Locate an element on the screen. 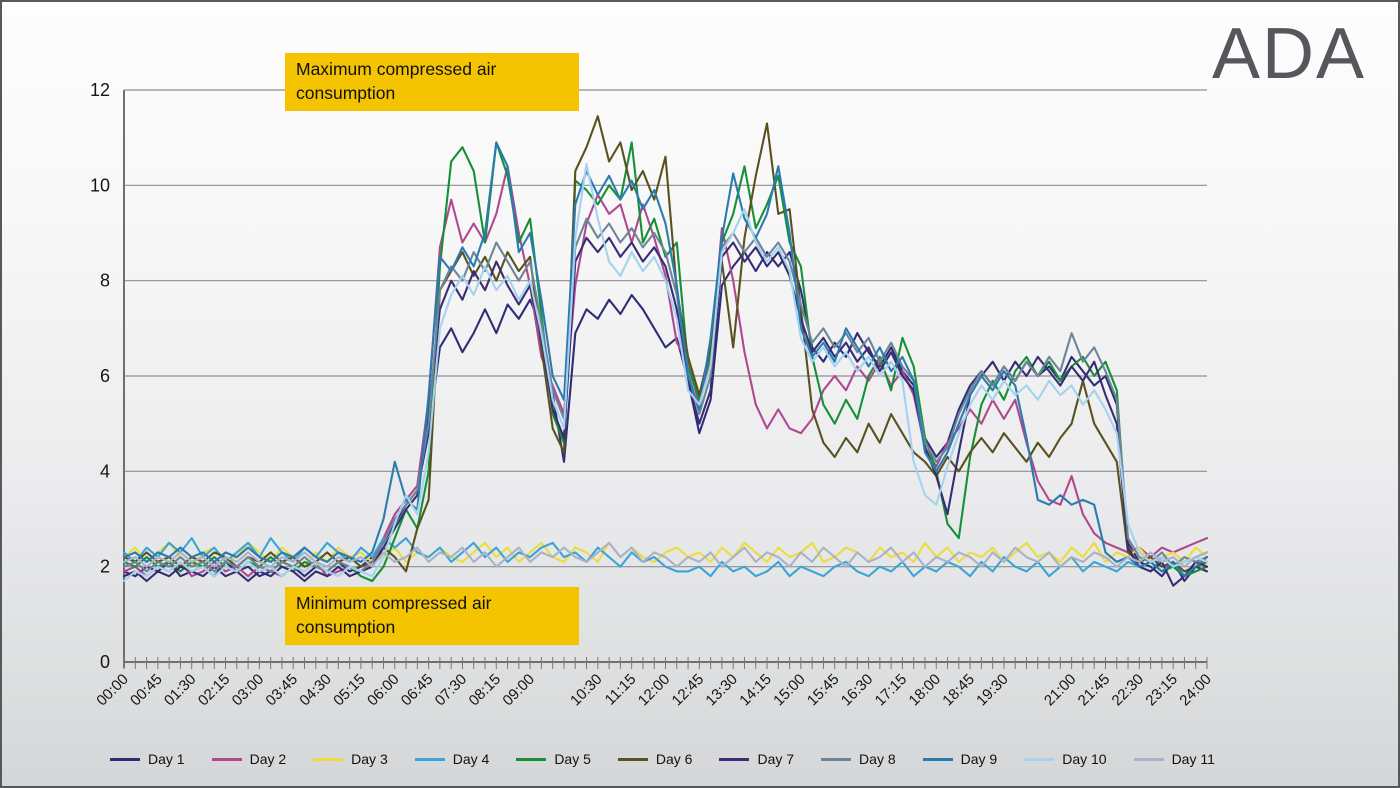 This screenshot has height=788, width=1400. x-tick-label: 24:00 is located at coordinates (1195, 690).